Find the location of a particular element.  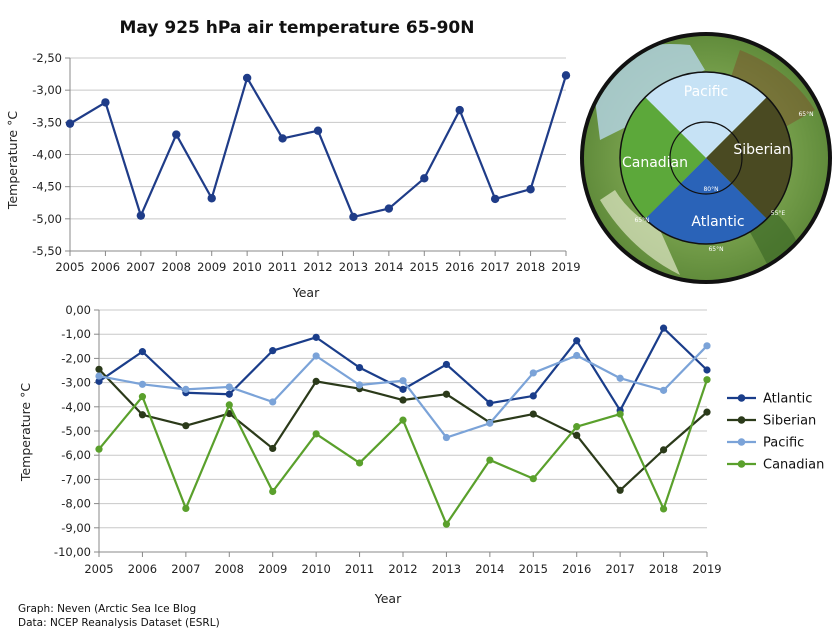

top-chart-y-label: Temperature °C is located at coordinates (12, 160).